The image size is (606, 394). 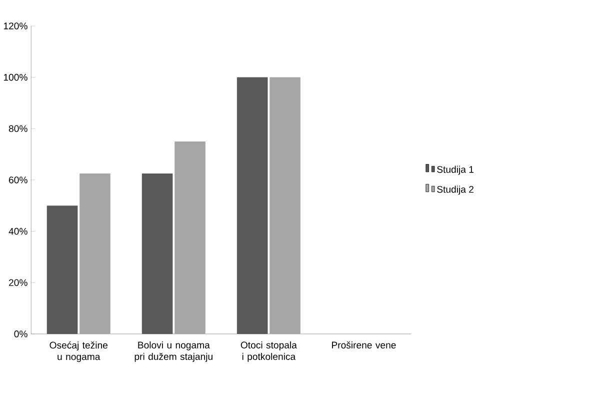 I want to click on y-tick-label: 60%, so click(x=18, y=180).